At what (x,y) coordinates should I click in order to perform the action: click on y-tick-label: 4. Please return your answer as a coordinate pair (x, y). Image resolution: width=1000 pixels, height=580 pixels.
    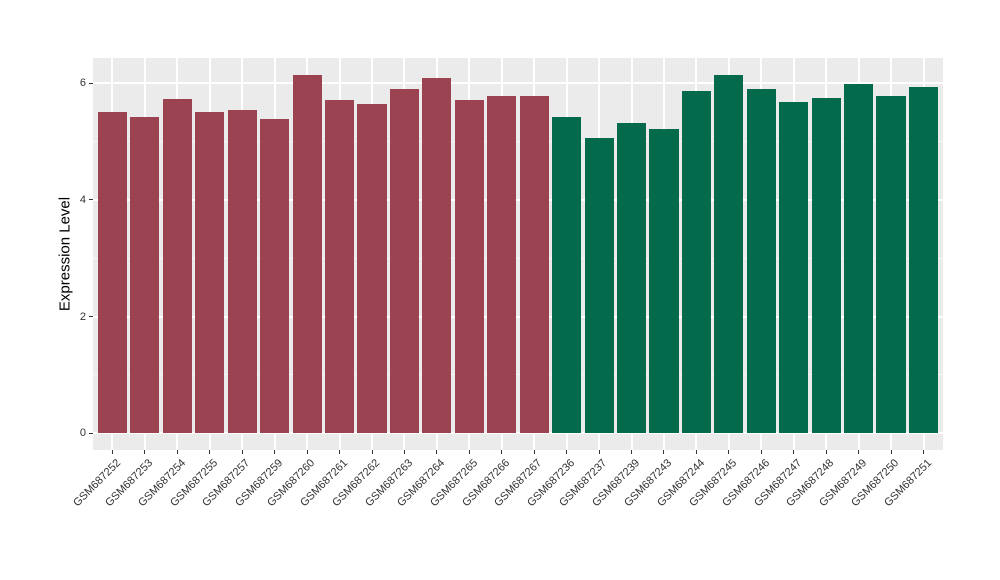
    Looking at the image, I should click on (82, 199).